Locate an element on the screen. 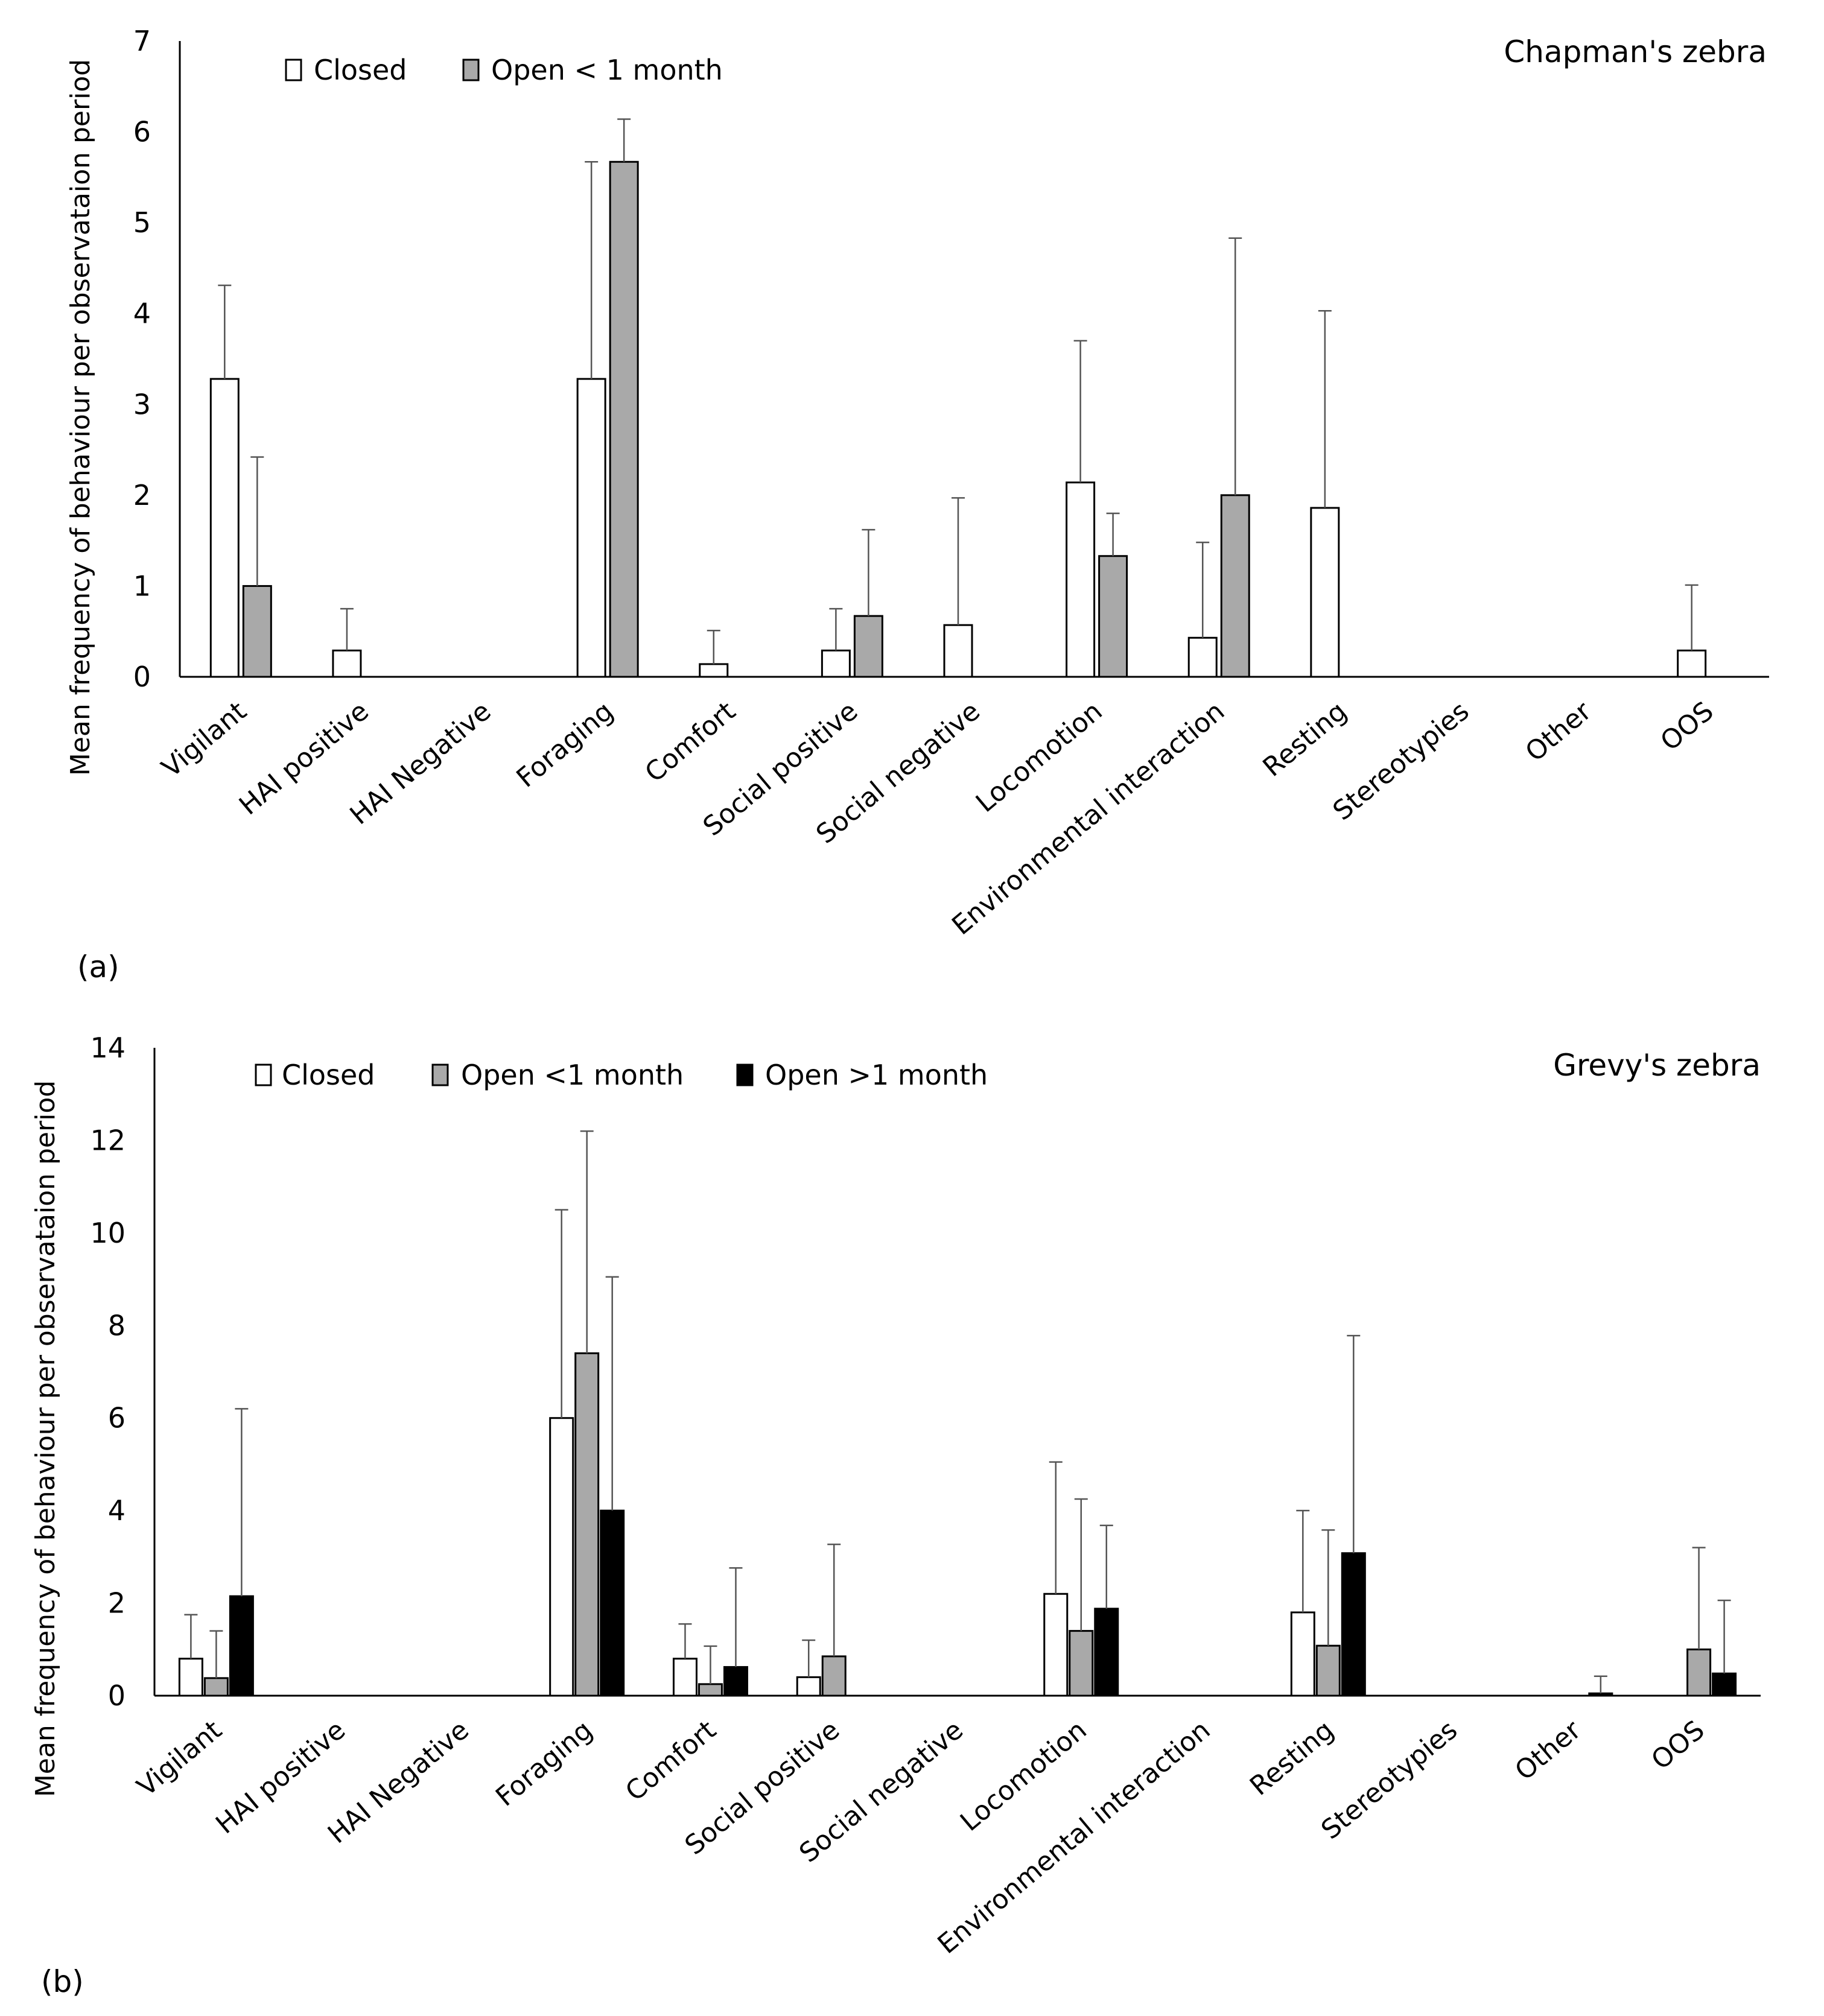  y-tick-label: 8 is located at coordinates (117, 1325).